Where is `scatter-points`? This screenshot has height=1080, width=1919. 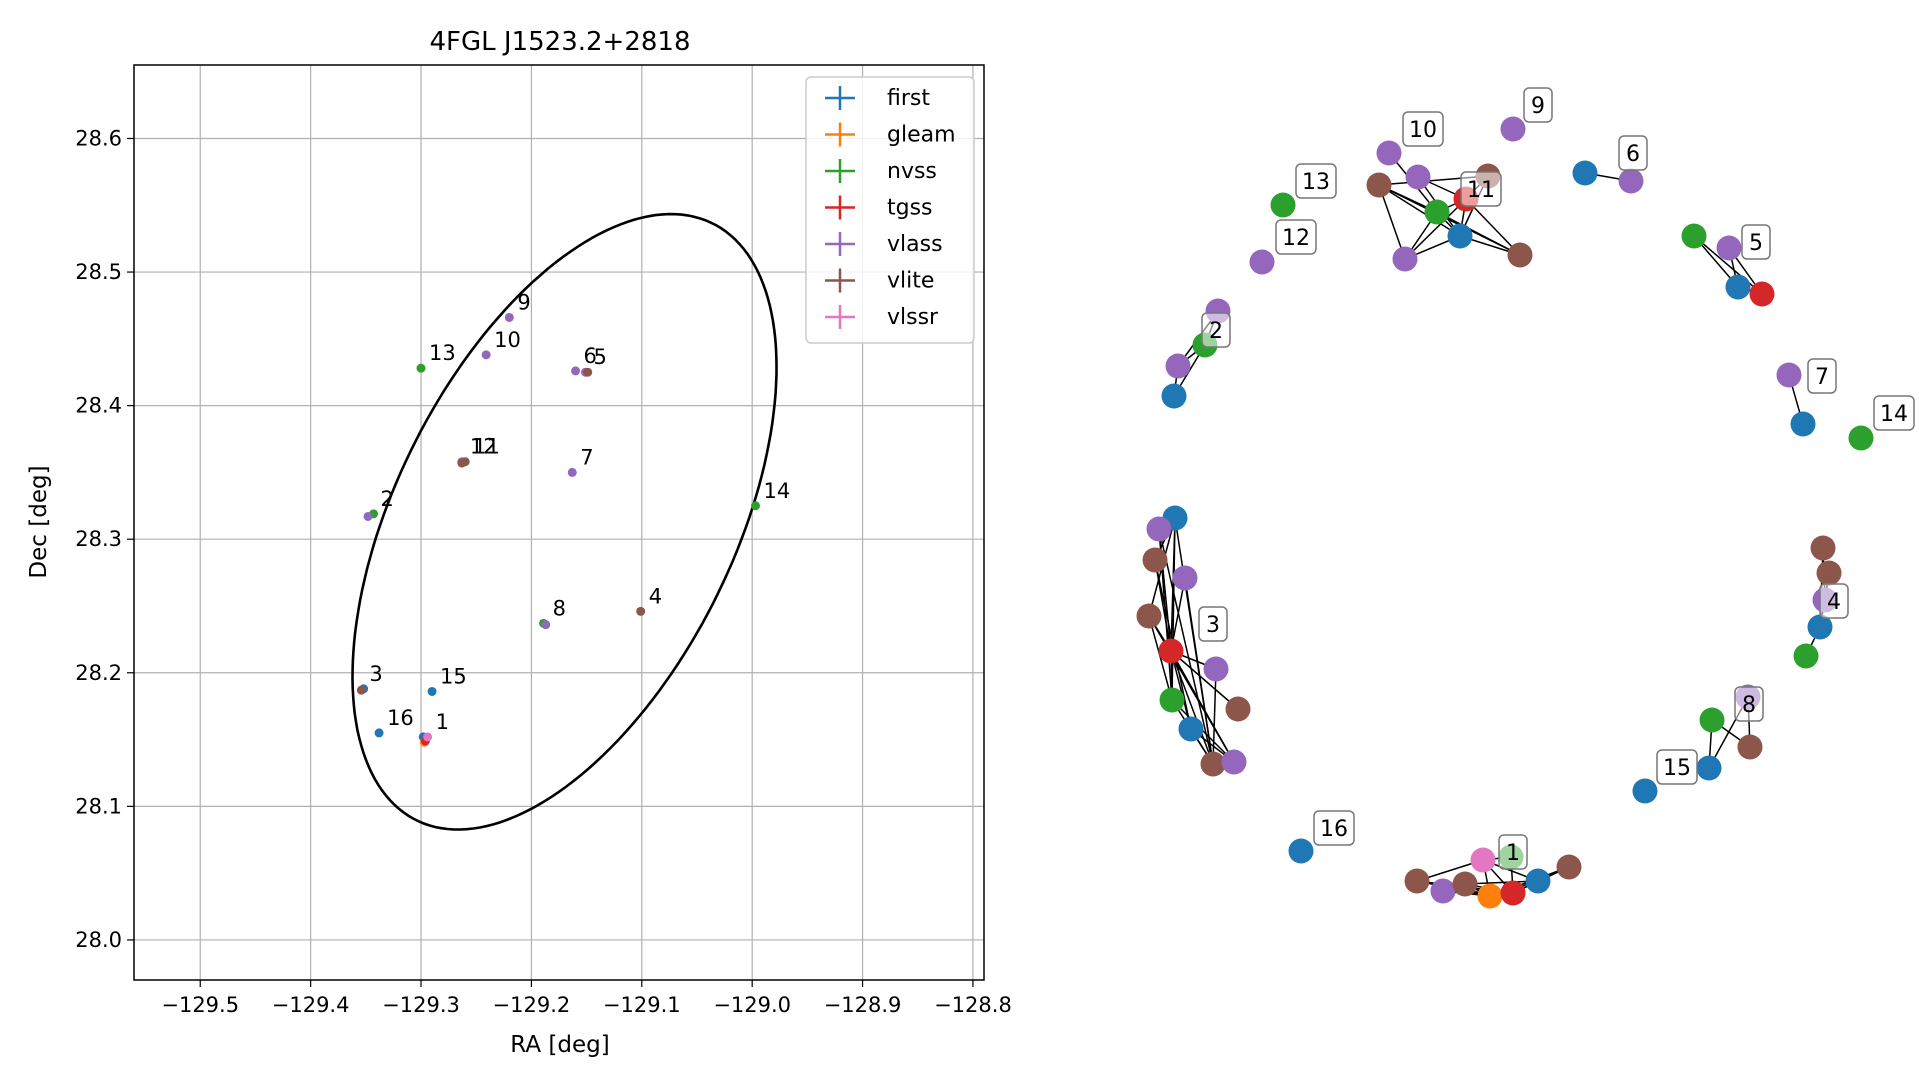
scatter-points is located at coordinates (558, 529).